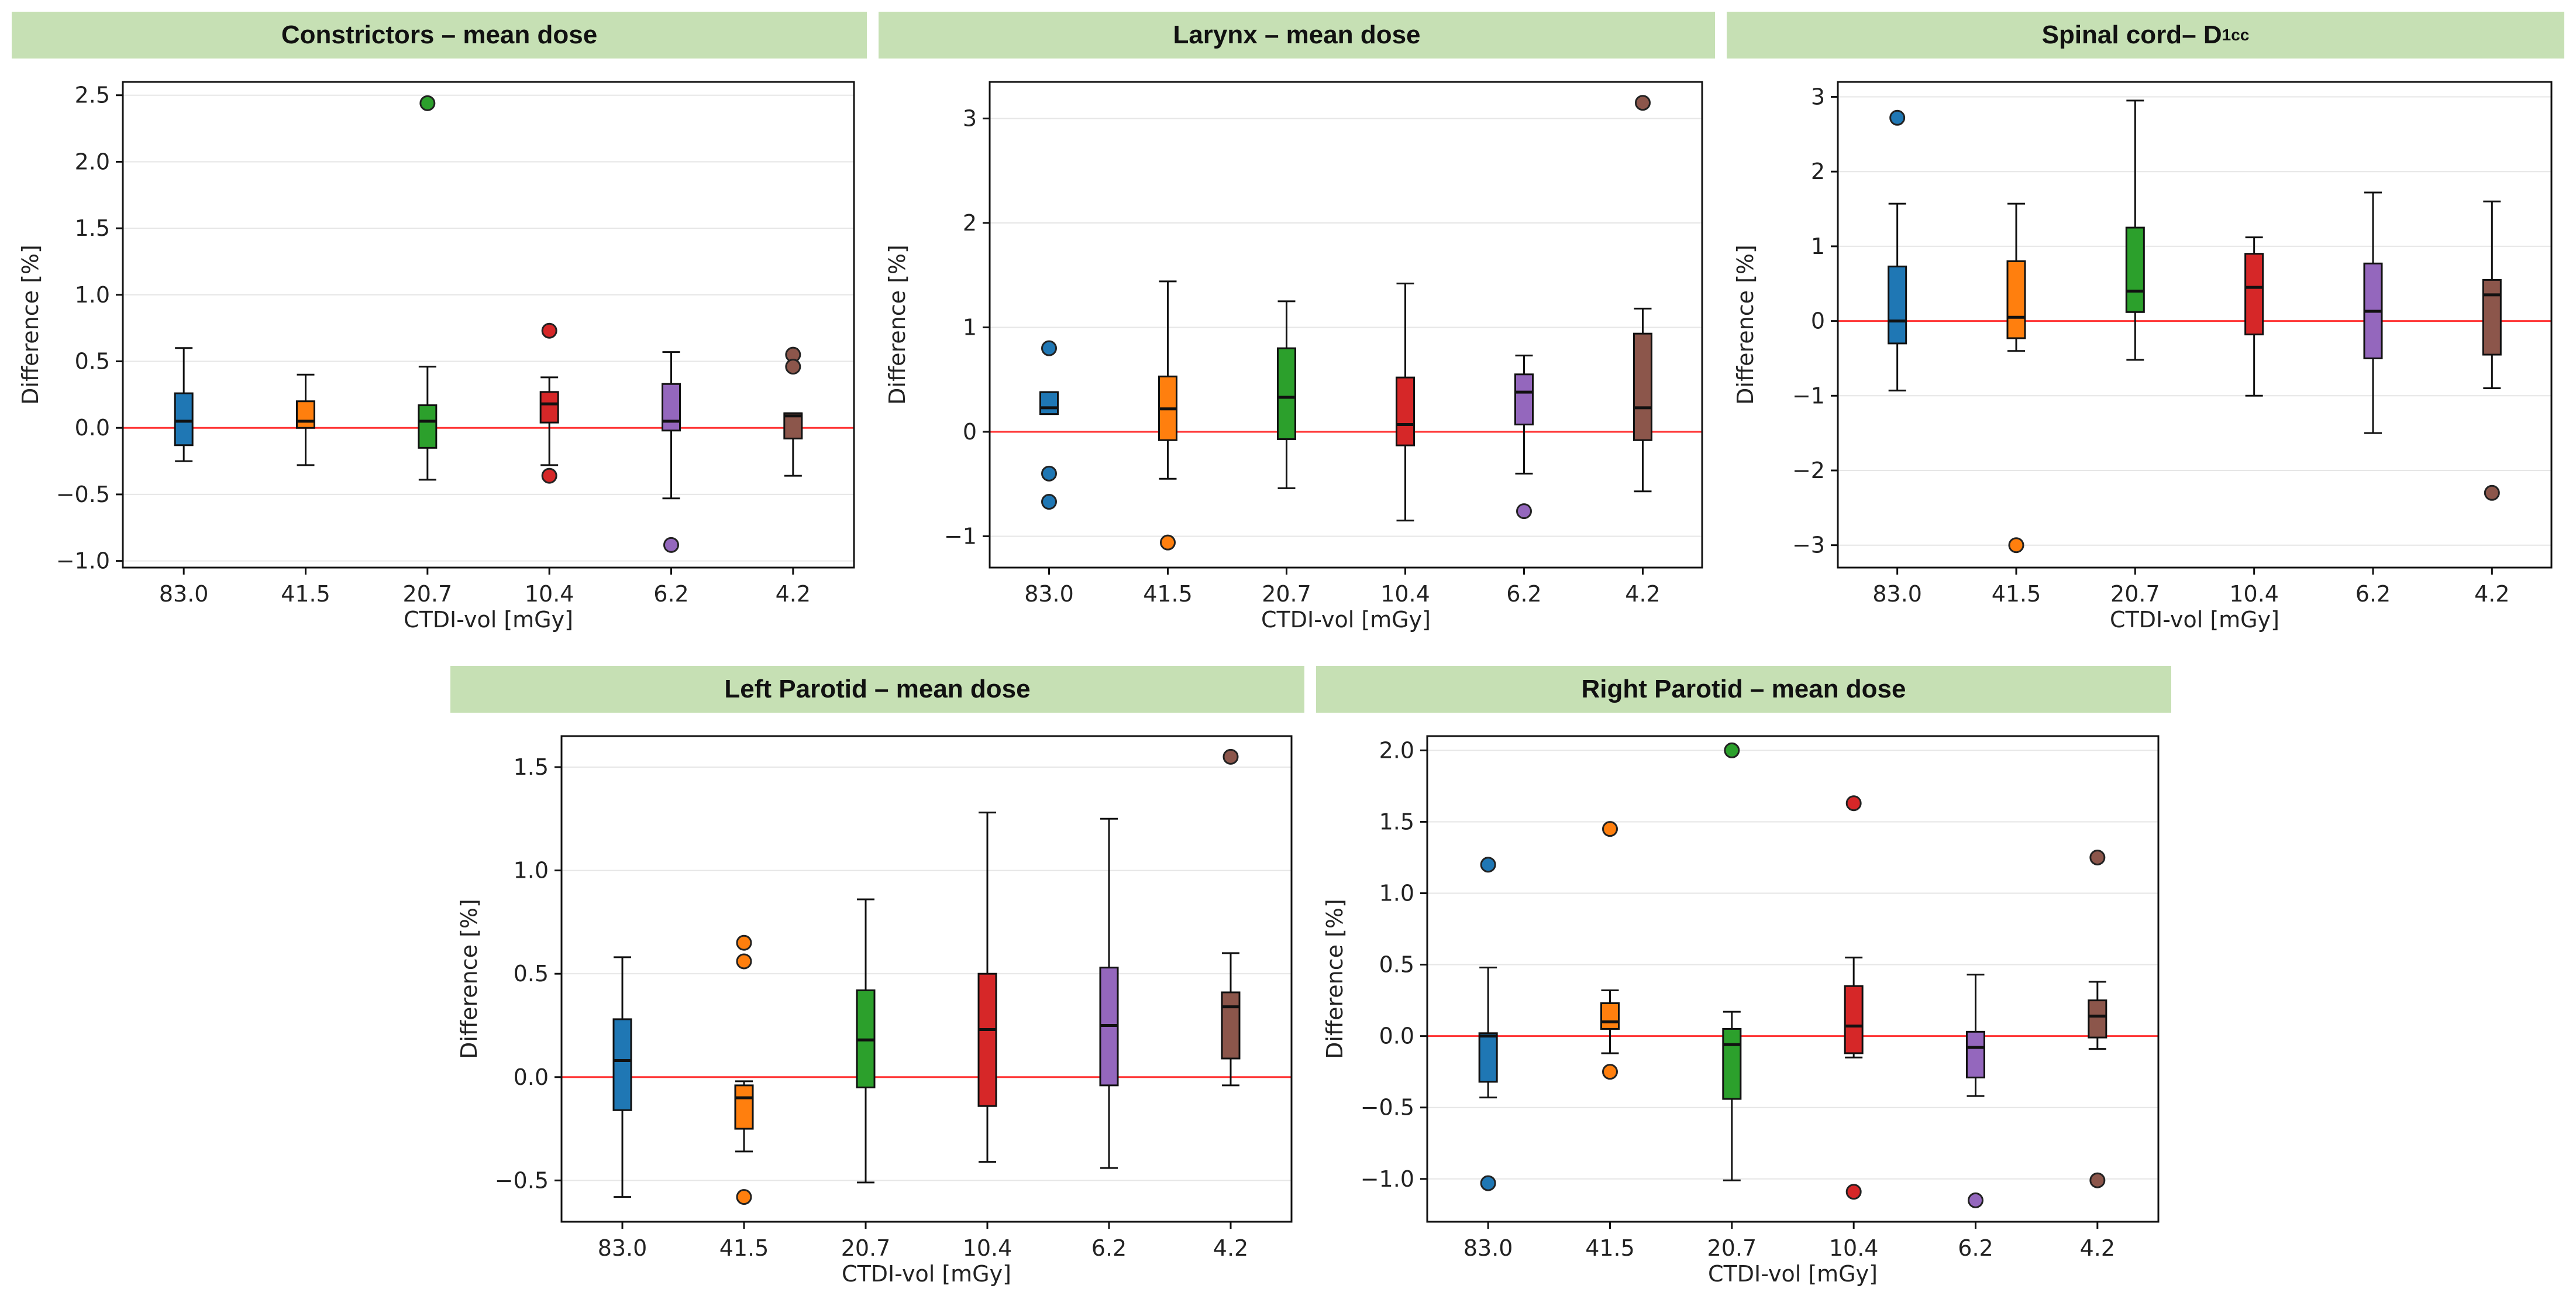 This screenshot has height=1299, width=2576. I want to click on y-tick-label: 2.5, so click(92, 96).